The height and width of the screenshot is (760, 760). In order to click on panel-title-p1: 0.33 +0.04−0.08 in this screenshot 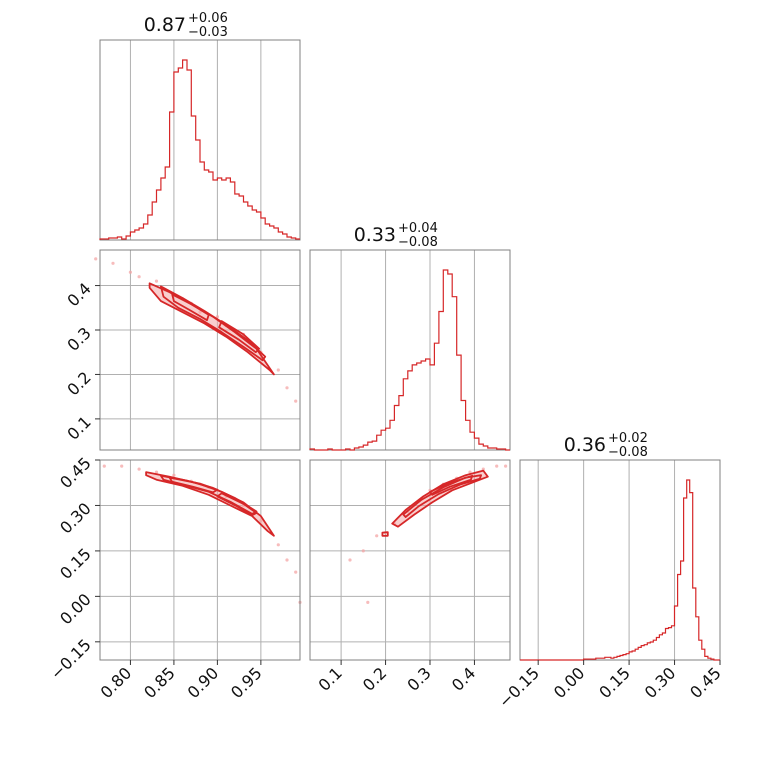, I will do `click(396, 235)`.